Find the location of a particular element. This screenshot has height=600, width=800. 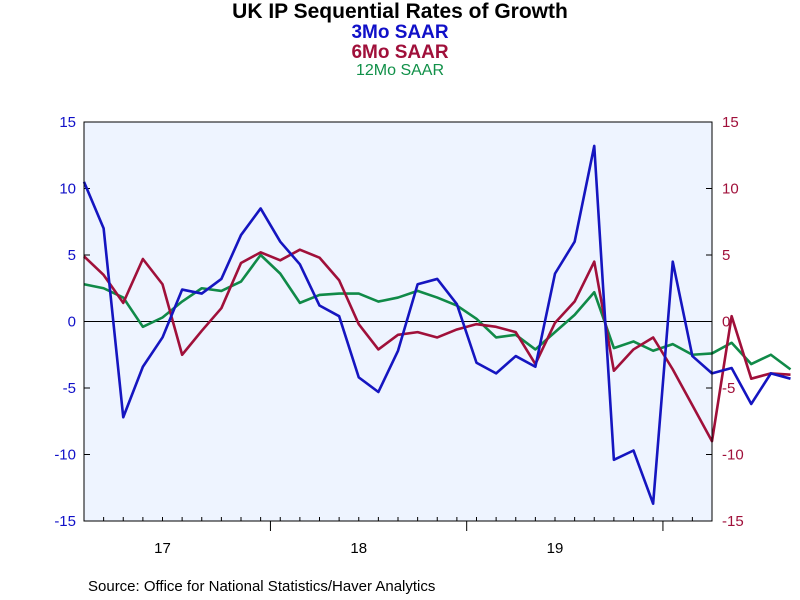

chart-title: UK IP Sequential Rates of Growth is located at coordinates (400, 11).